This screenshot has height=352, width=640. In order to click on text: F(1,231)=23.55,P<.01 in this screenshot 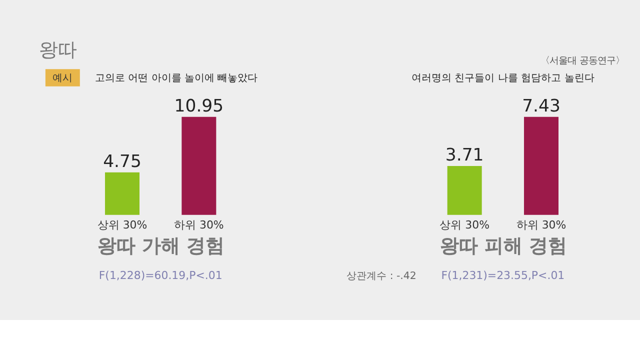, I will do `click(503, 275)`.